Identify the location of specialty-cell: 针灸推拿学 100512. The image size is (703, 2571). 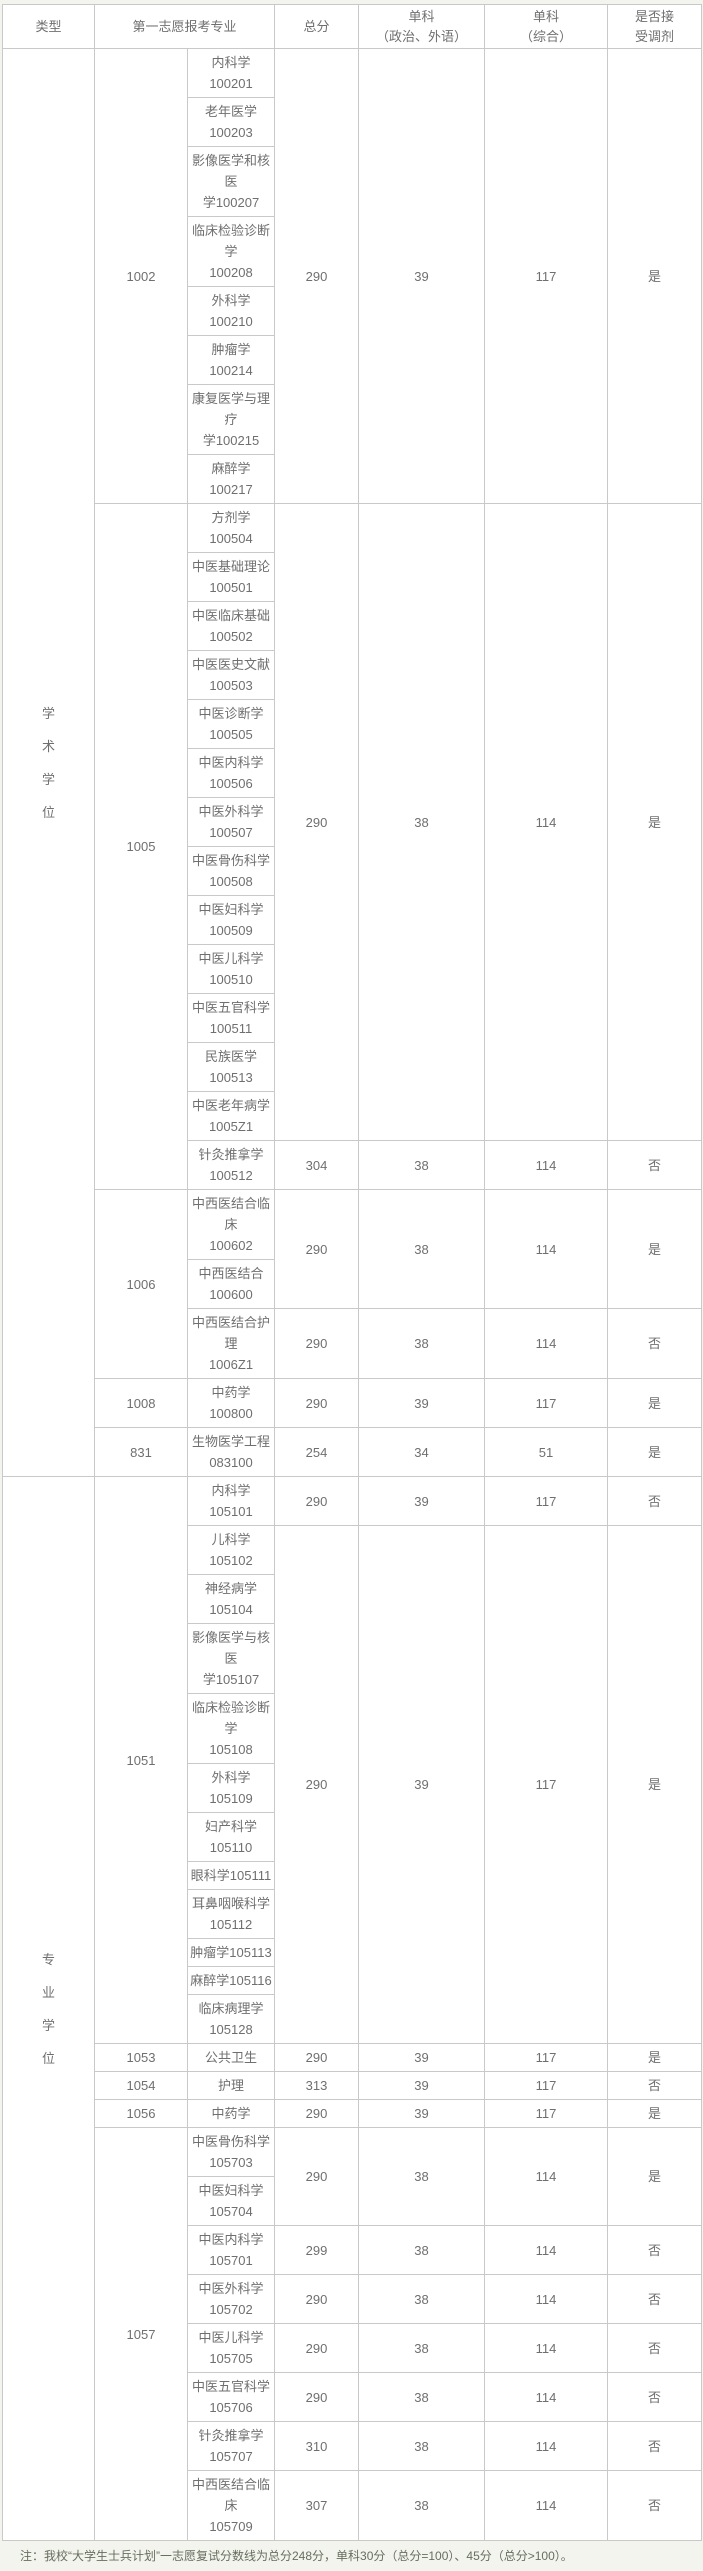
(231, 1165).